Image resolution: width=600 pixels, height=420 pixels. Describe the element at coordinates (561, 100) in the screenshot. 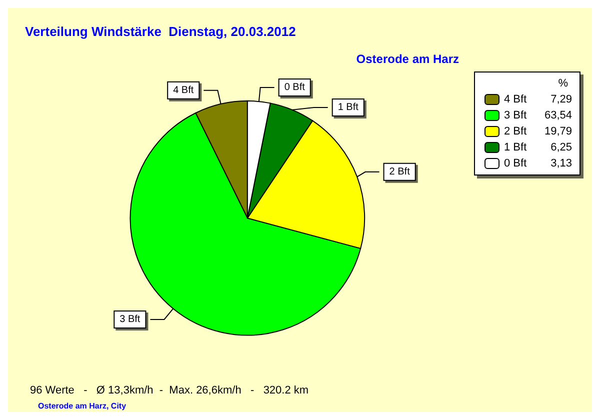

I see `data-label: 7,29` at that location.